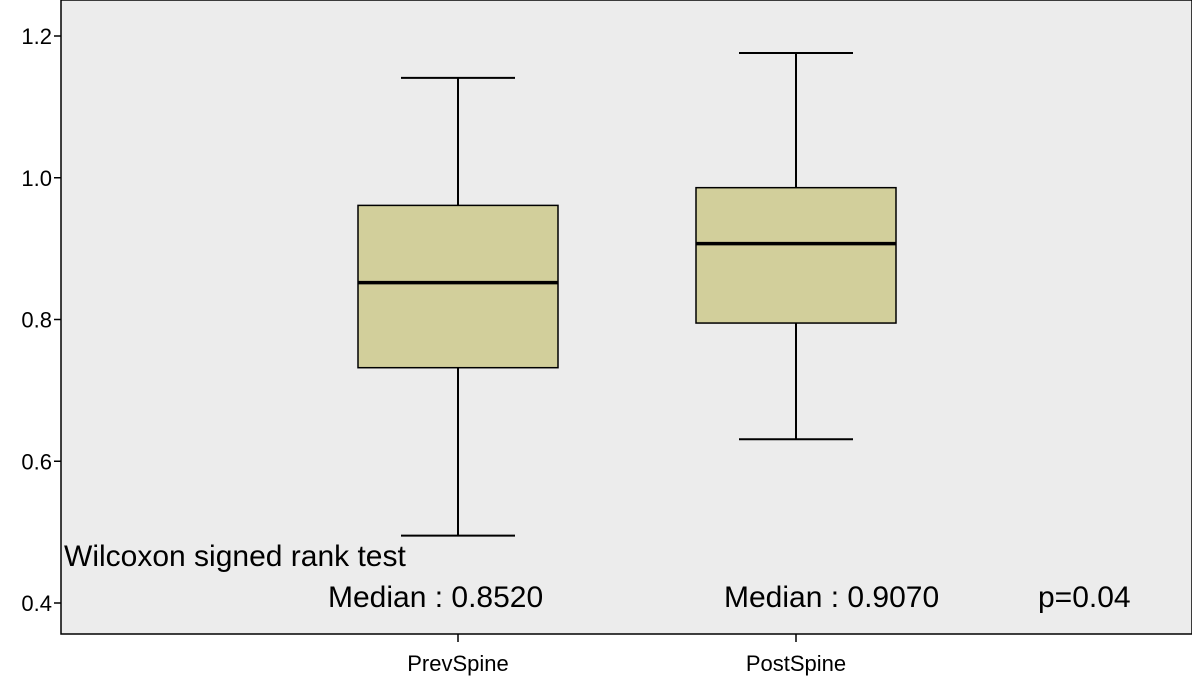 This screenshot has width=1192, height=683. I want to click on y-tick-label: 1.0, so click(36, 178).